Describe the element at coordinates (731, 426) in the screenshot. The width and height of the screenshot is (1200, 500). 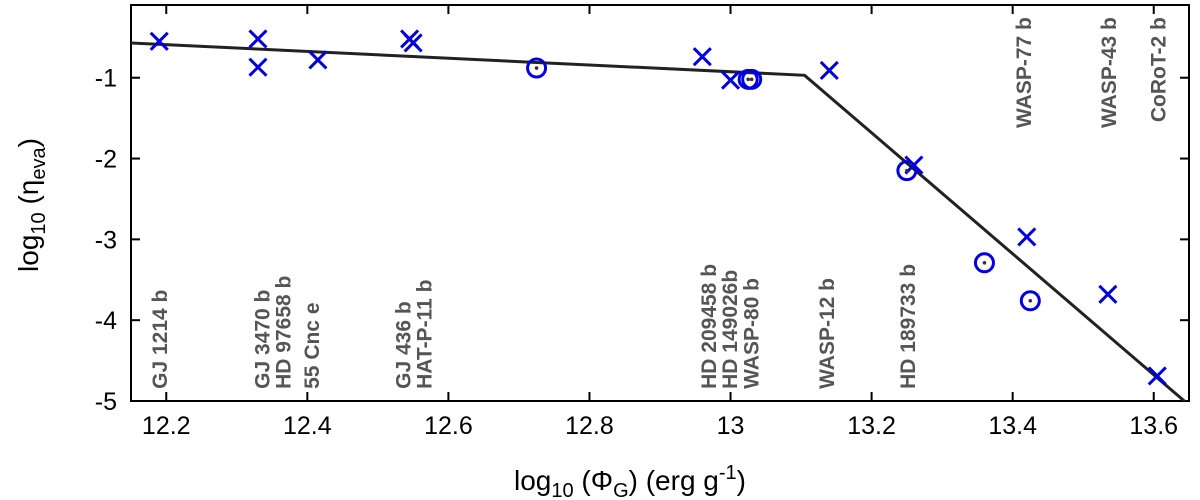
I see `x-tick-label: 13` at that location.